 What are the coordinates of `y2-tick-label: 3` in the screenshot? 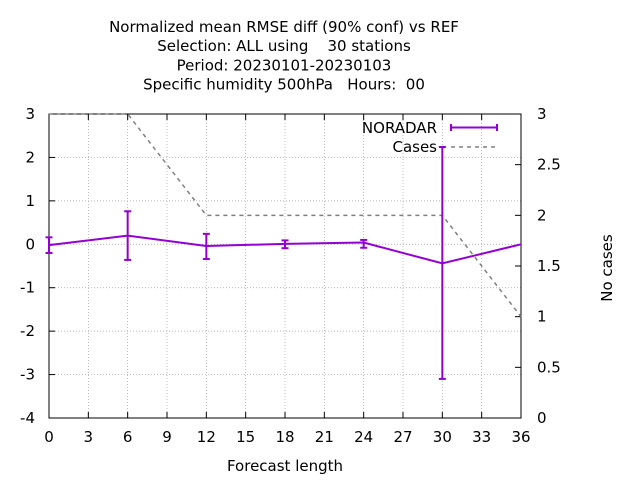 It's located at (542, 114).